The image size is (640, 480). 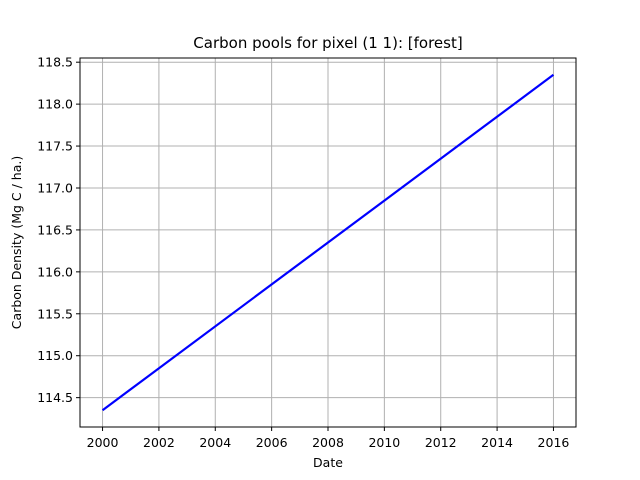 I want to click on x-tick-label: 2008, so click(x=328, y=442).